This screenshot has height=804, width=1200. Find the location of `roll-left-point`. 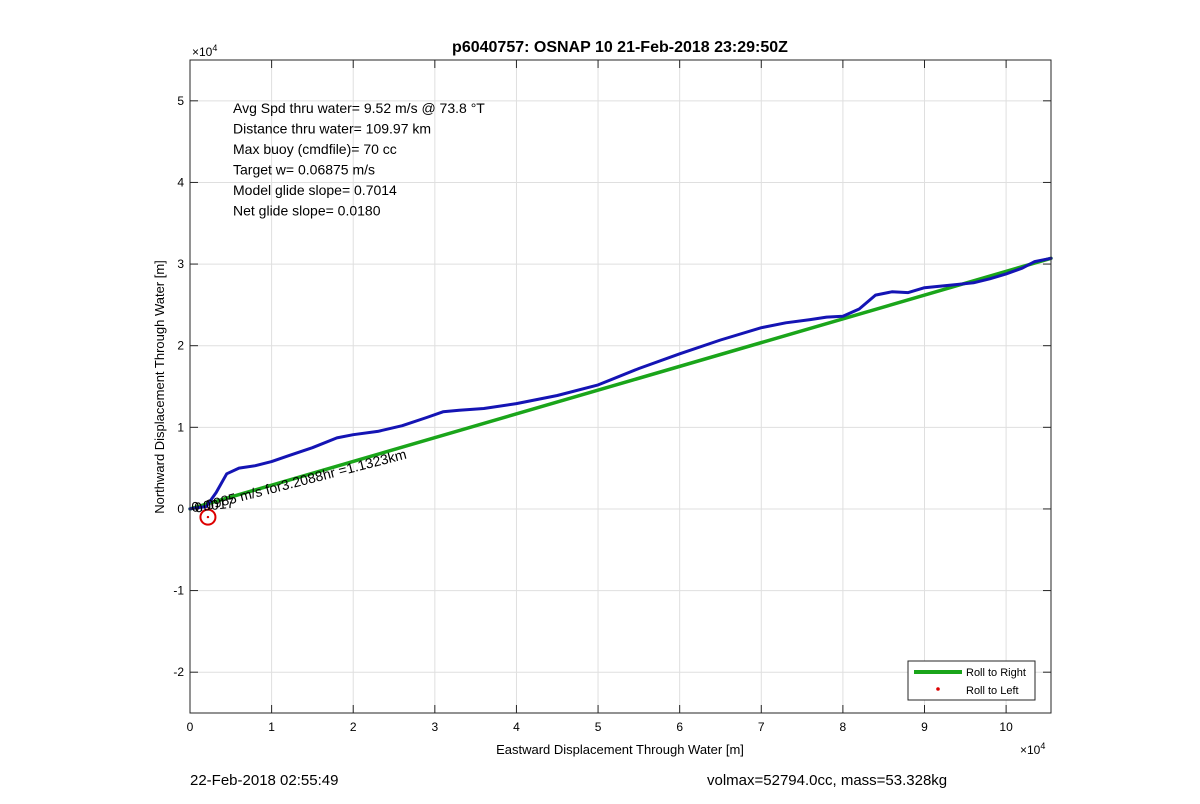

roll-left-point is located at coordinates (208, 517).